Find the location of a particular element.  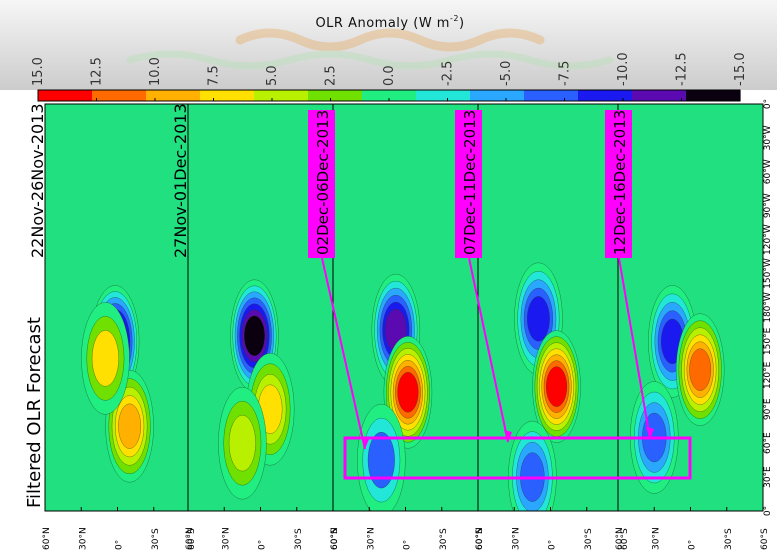

lon-tick-label: 90°E is located at coordinates (768, 409).